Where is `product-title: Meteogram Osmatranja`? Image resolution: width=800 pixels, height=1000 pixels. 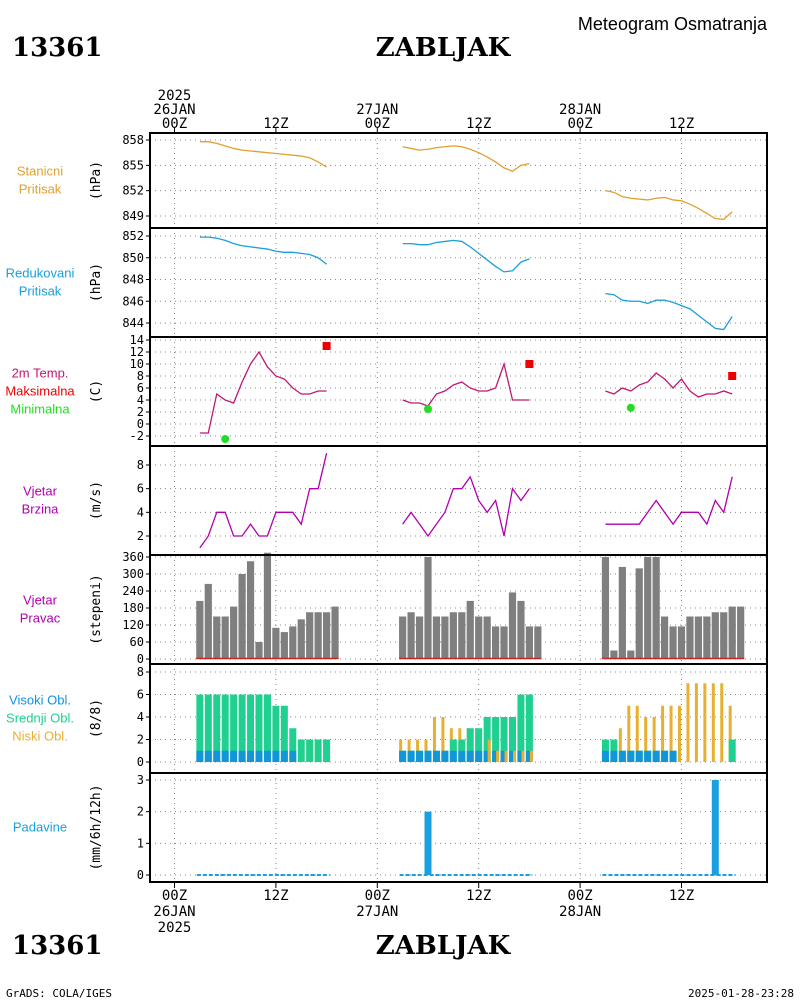
product-title: Meteogram Osmatranja is located at coordinates (673, 24).